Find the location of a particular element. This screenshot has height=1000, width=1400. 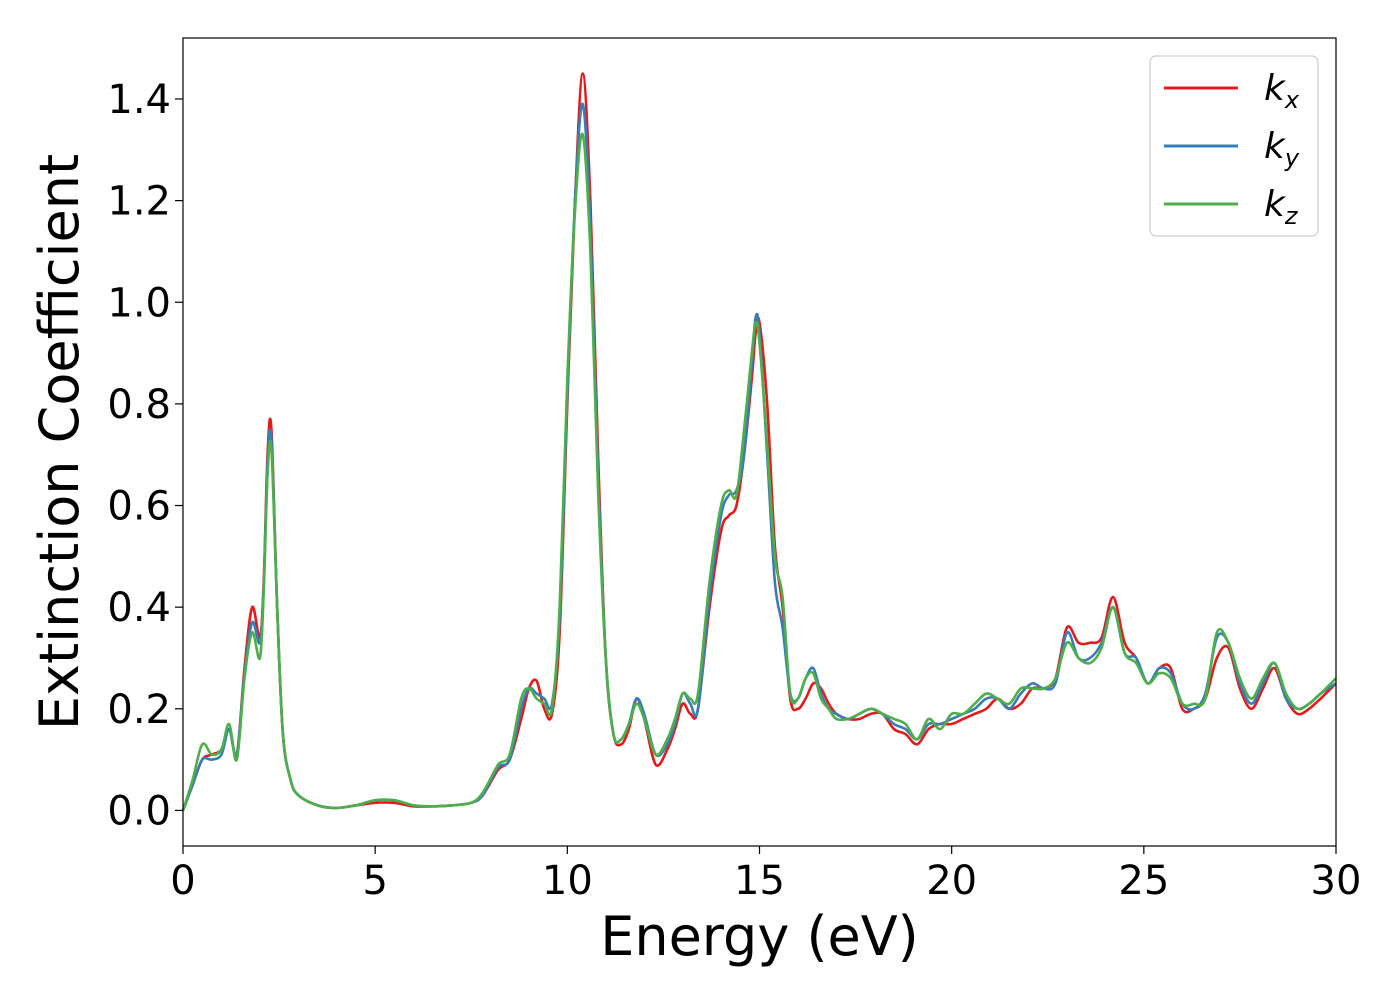

y-axis: 0.0 0.2 0.4 0.6 0.8 1.0 1.2 1.4 is located at coordinates (145, 455).